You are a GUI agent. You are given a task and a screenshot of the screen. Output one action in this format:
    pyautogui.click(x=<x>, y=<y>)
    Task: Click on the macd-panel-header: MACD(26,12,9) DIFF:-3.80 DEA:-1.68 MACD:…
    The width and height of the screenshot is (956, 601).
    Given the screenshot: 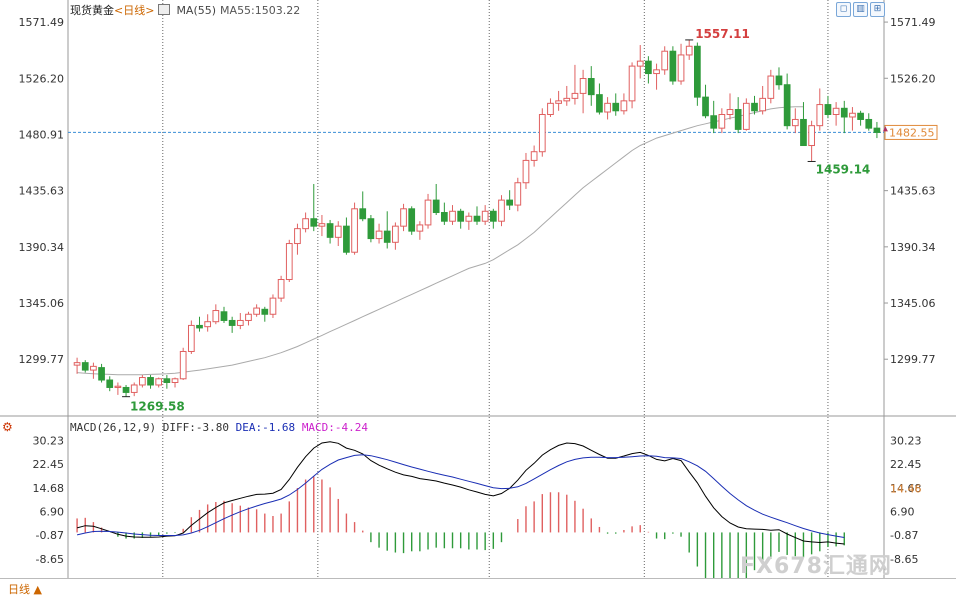 What is the action you would take?
    pyautogui.click(x=219, y=427)
    